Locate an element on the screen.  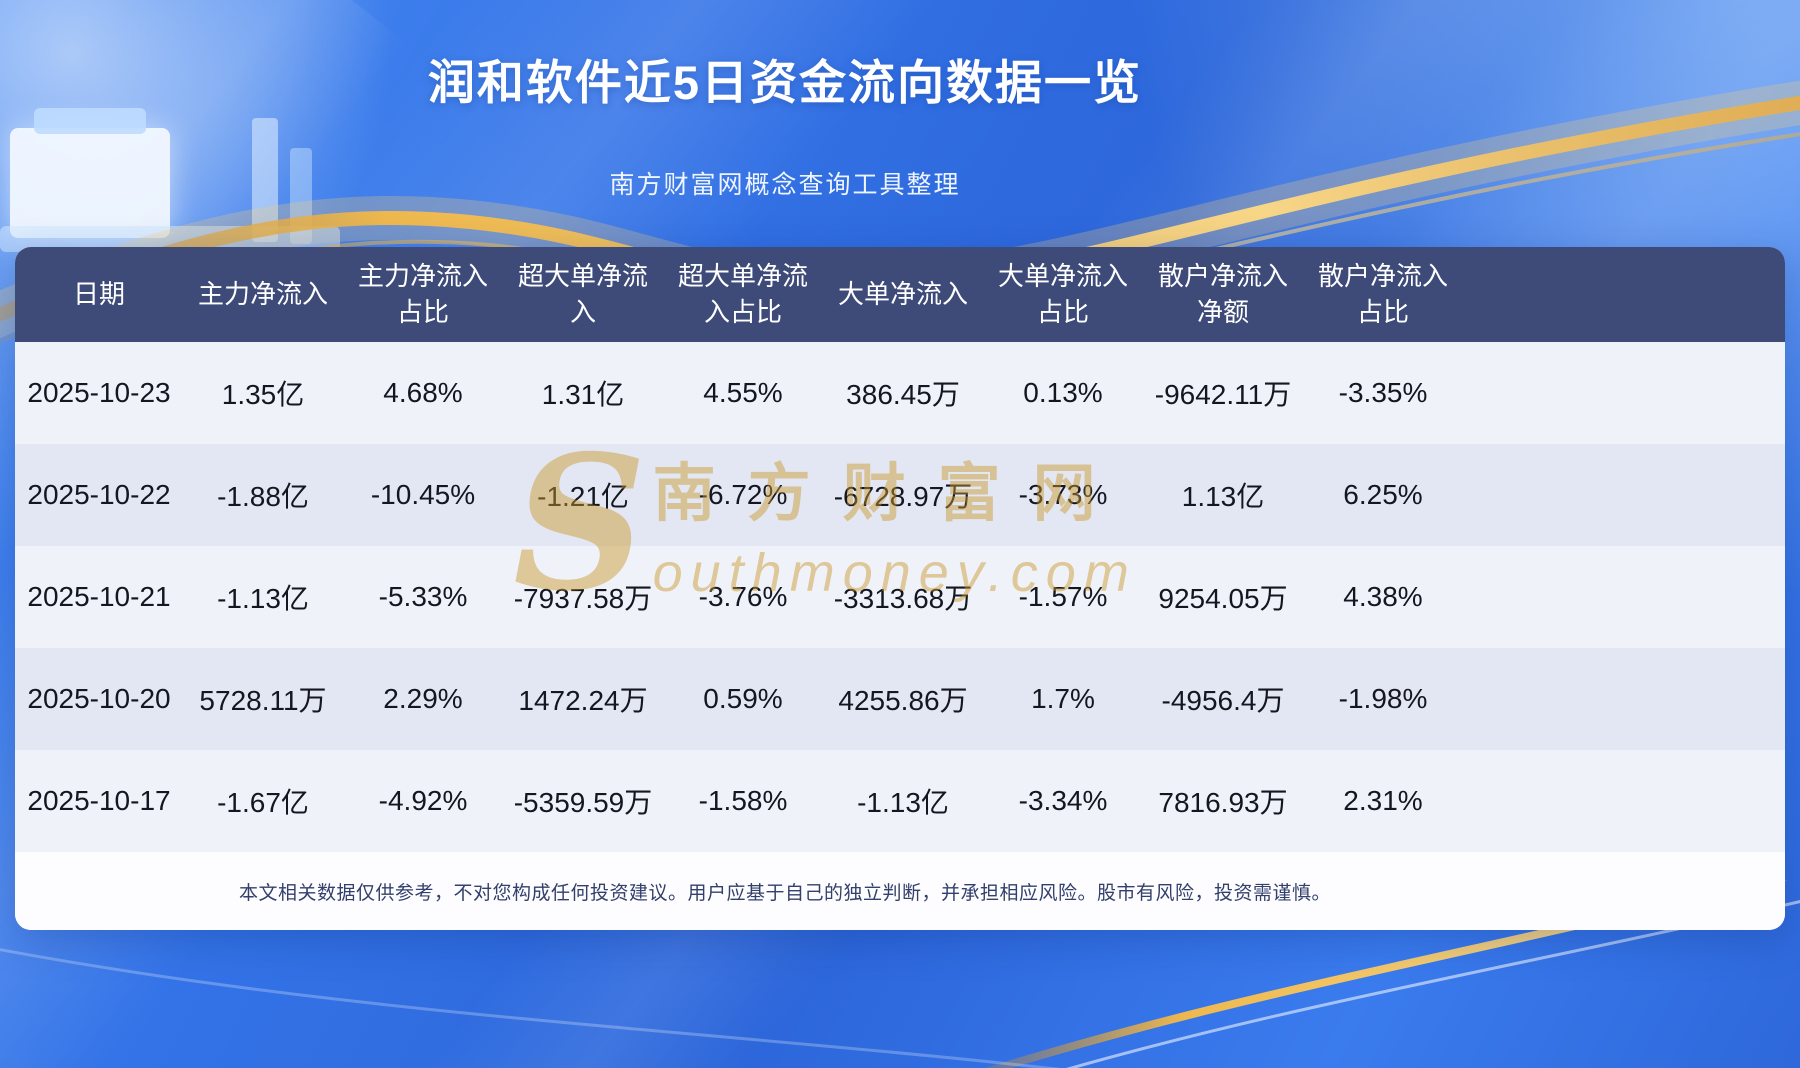
value-cell: 6.25% is located at coordinates (1383, 495).